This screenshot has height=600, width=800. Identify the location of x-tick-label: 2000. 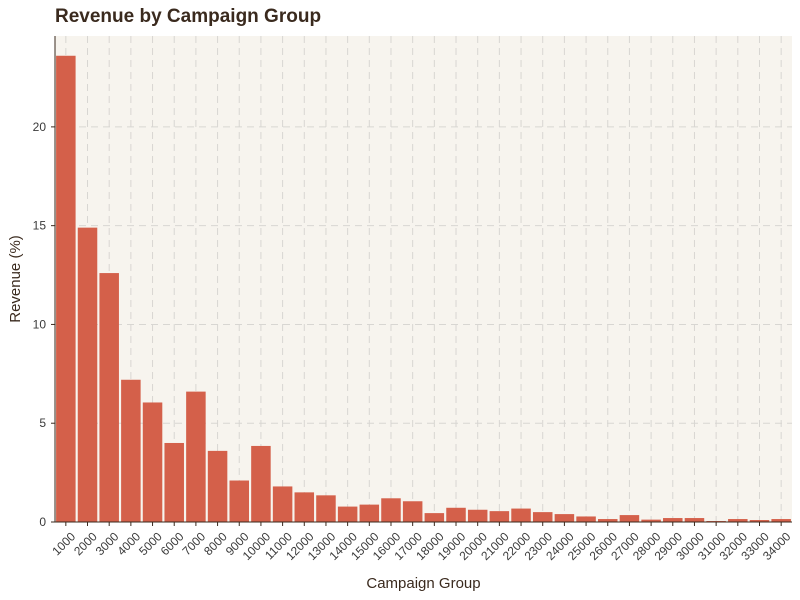
(85, 543).